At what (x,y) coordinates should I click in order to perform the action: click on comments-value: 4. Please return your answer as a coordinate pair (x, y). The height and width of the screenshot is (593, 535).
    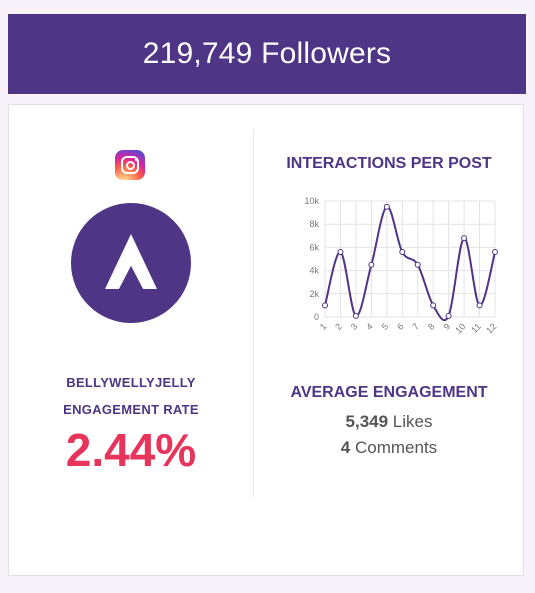
    Looking at the image, I should click on (345, 447).